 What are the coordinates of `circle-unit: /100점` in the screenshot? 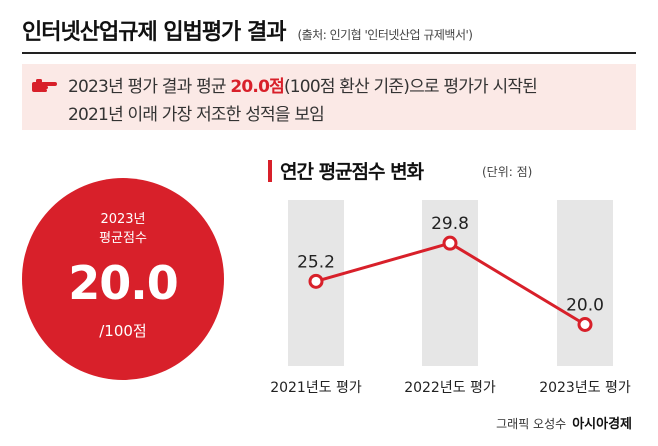 It's located at (123, 331).